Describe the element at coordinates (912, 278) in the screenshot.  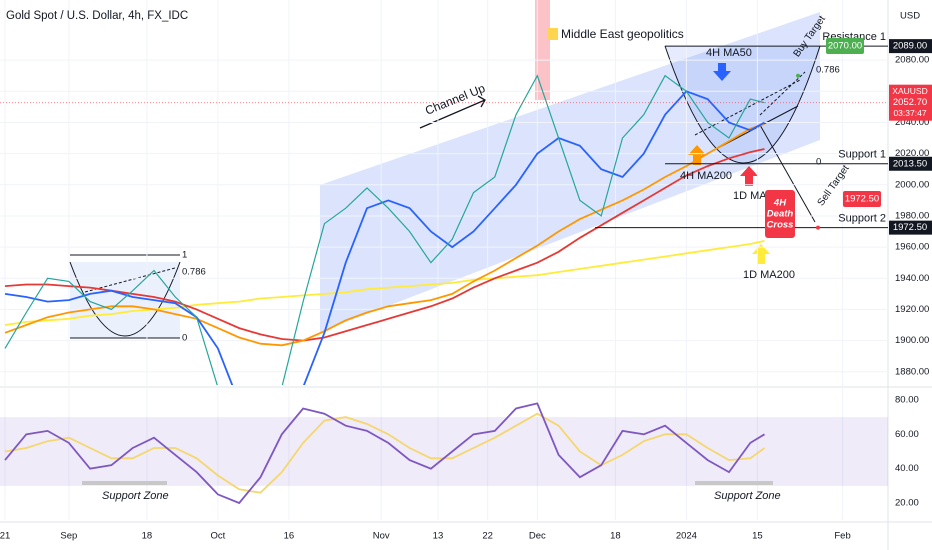
I see `y-tick-label: 1940.00` at that location.